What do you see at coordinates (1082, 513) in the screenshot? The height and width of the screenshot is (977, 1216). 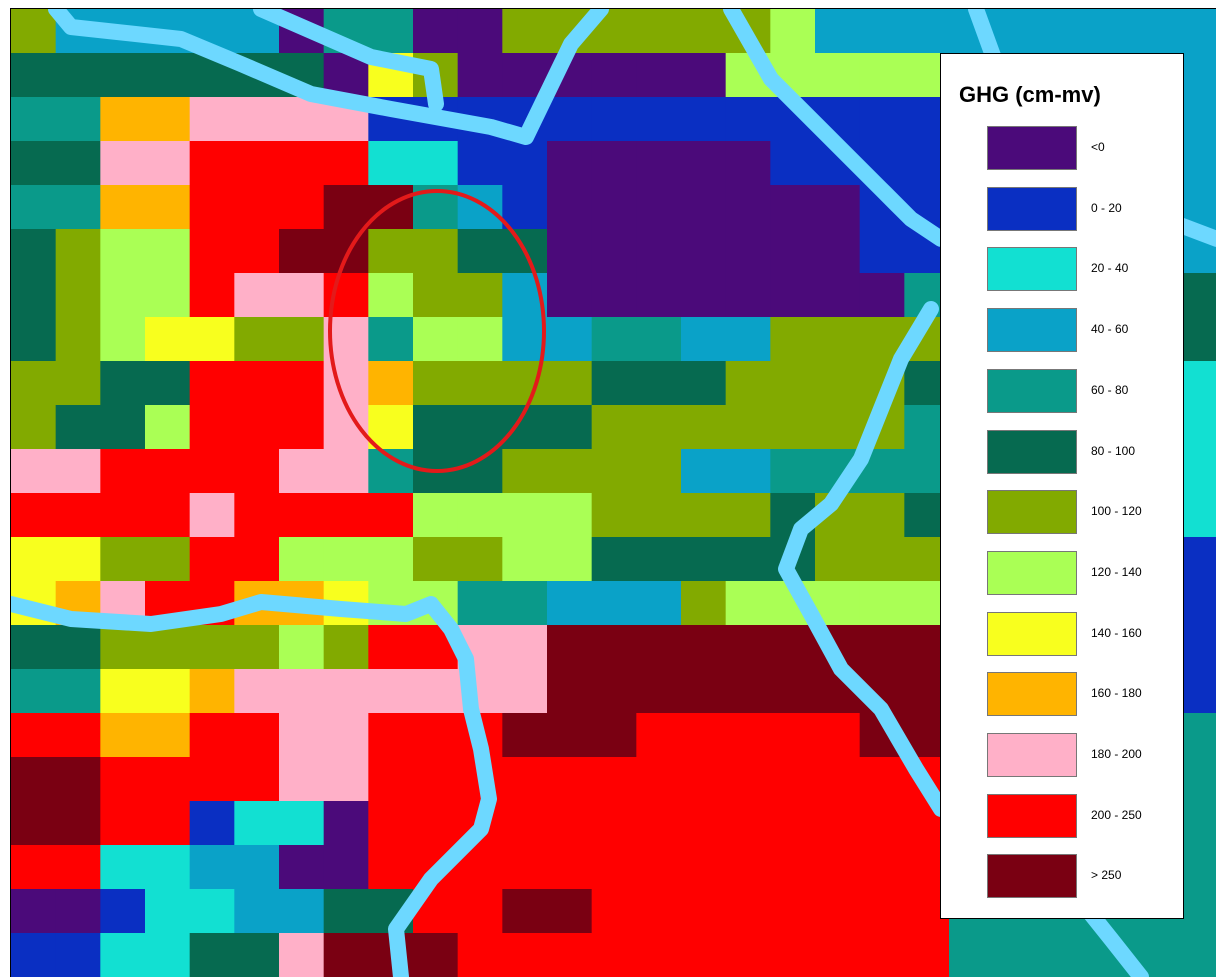 I see `legend-item: 100 - 120` at bounding box center [1082, 513].